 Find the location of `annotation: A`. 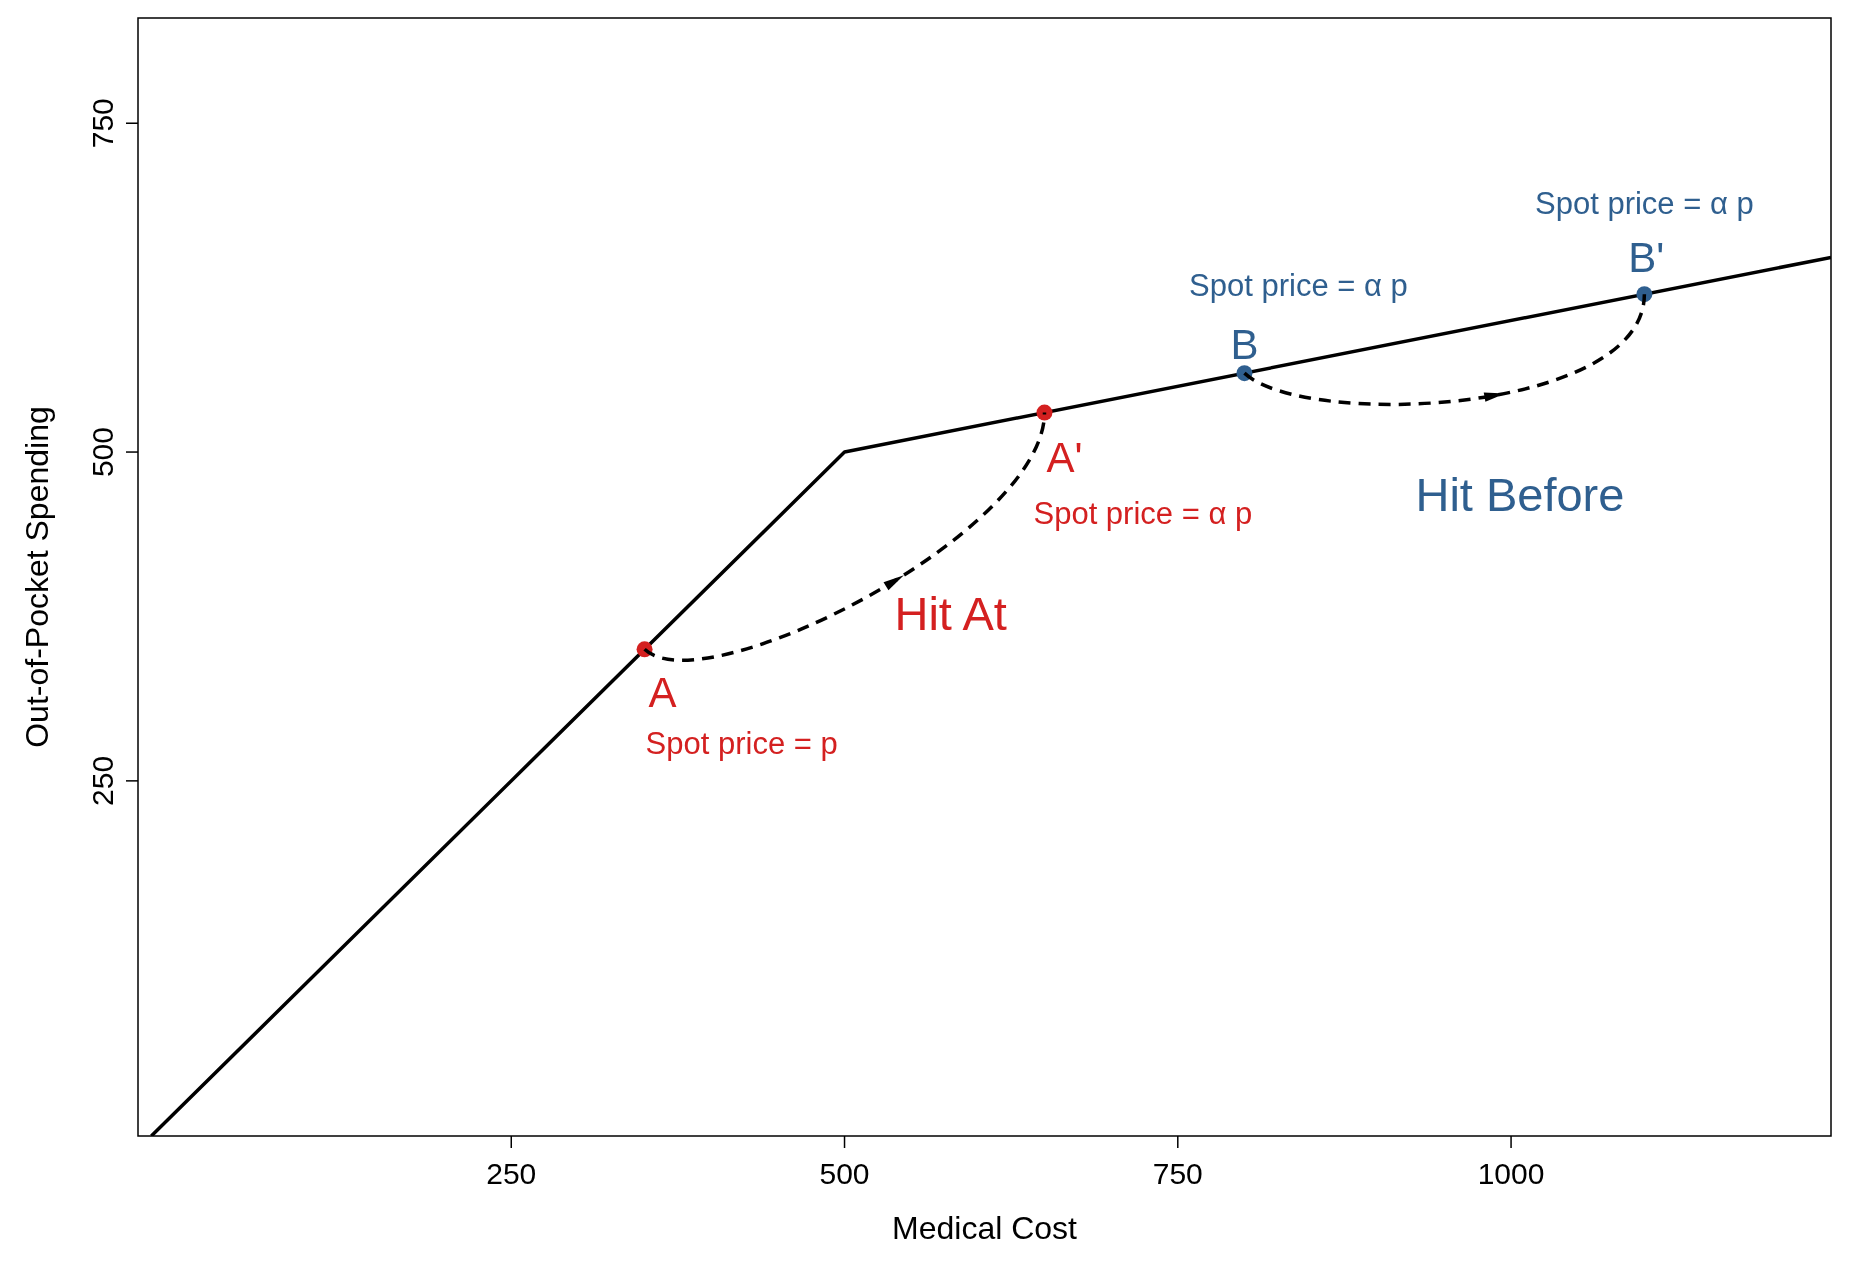

annotation: A is located at coordinates (662, 693).